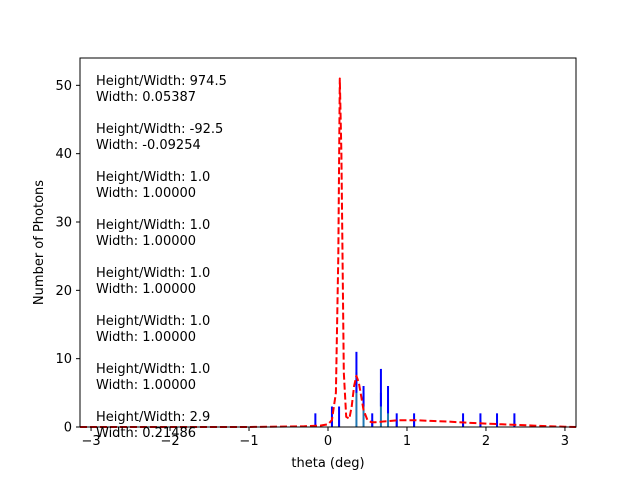  I want to click on y-tick-label-2: 20, so click(63, 291).